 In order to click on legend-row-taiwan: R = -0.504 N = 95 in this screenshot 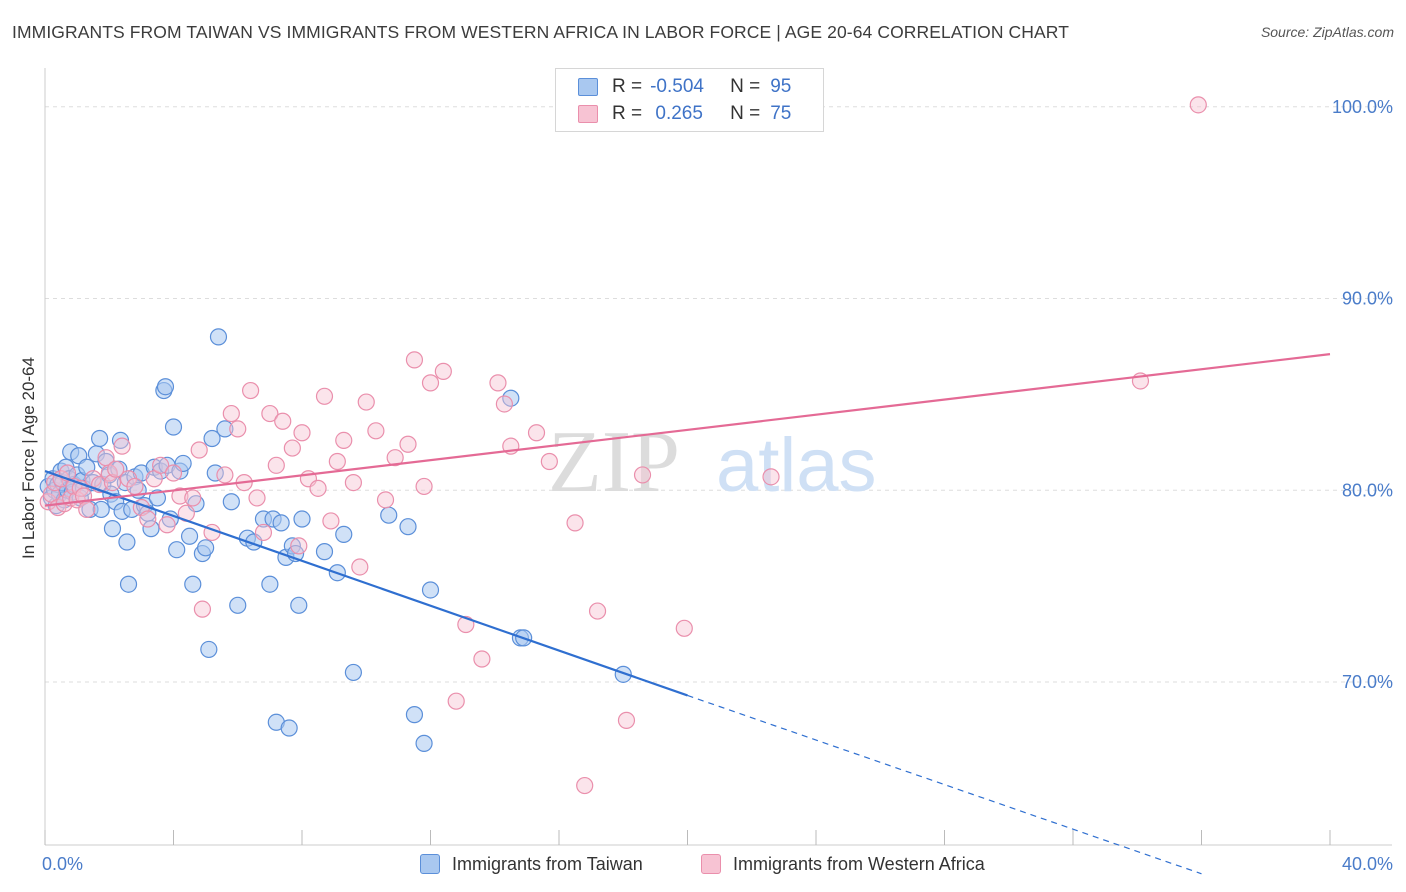, I will do `click(684, 87)`.